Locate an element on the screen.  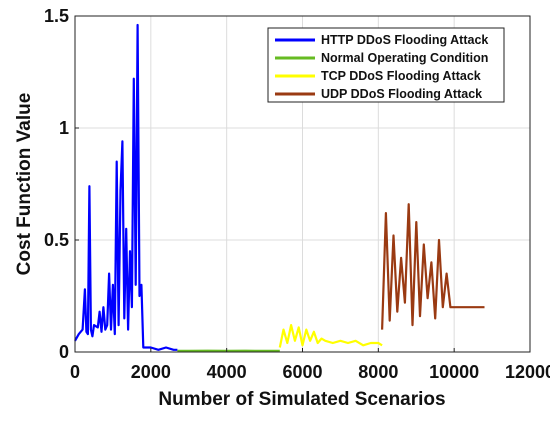
legend-label-tcp: TCP DDoS Flooding Attack is located at coordinates (401, 76).